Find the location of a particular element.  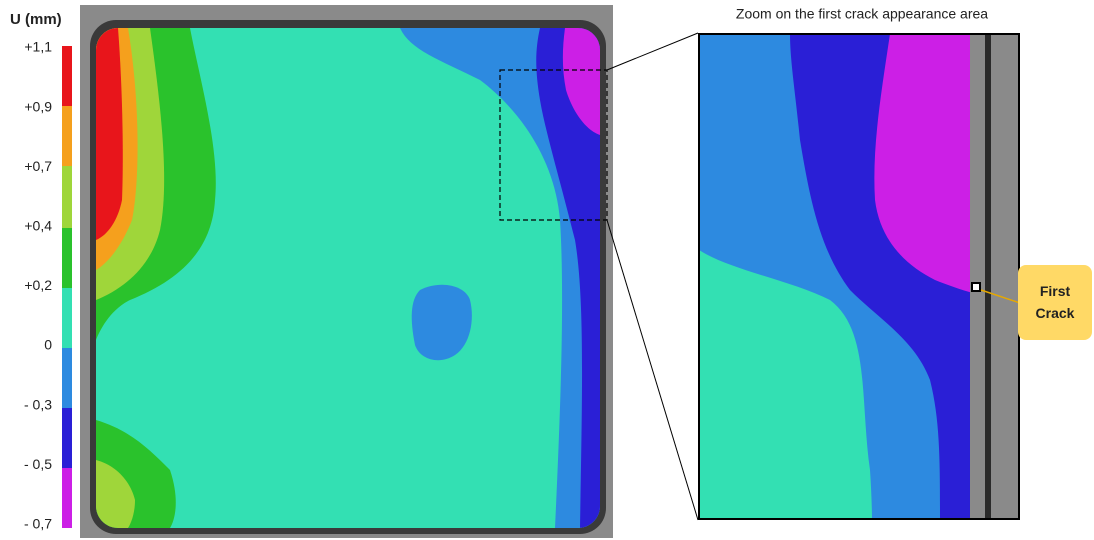

colorbar-label: +0,2 is located at coordinates (38, 285).